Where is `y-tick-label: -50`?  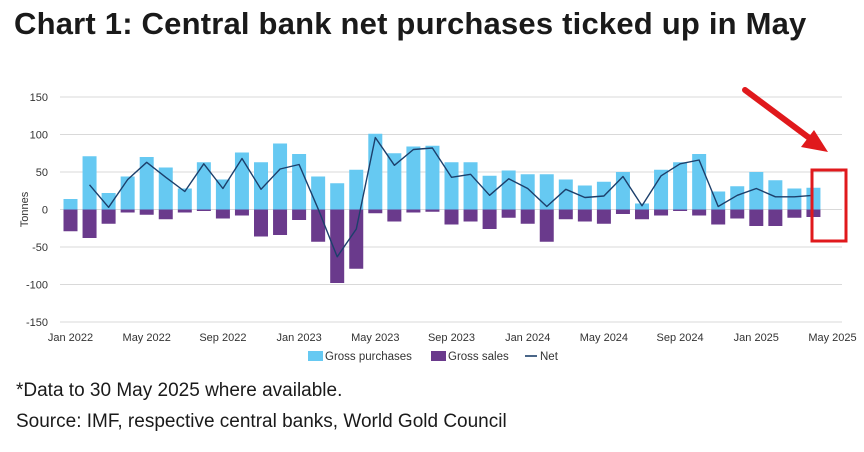 y-tick-label: -50 is located at coordinates (40, 248).